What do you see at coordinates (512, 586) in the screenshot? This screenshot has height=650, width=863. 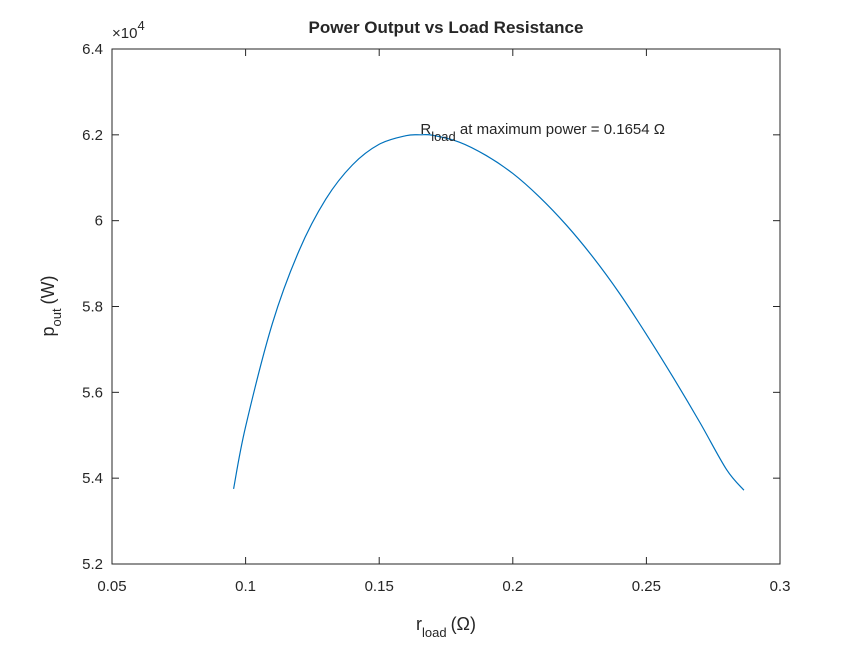 I see `x-tick-label: 0.2` at bounding box center [512, 586].